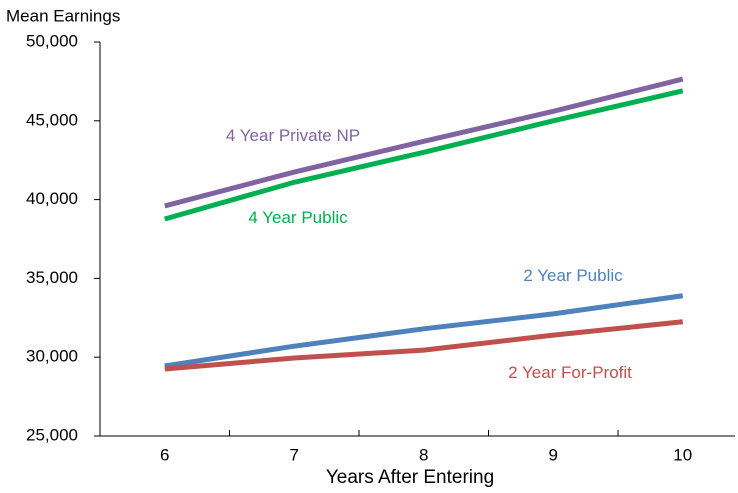 The image size is (738, 493). Describe the element at coordinates (410, 477) in the screenshot. I see `x-axis-label: Years After Entering` at that location.